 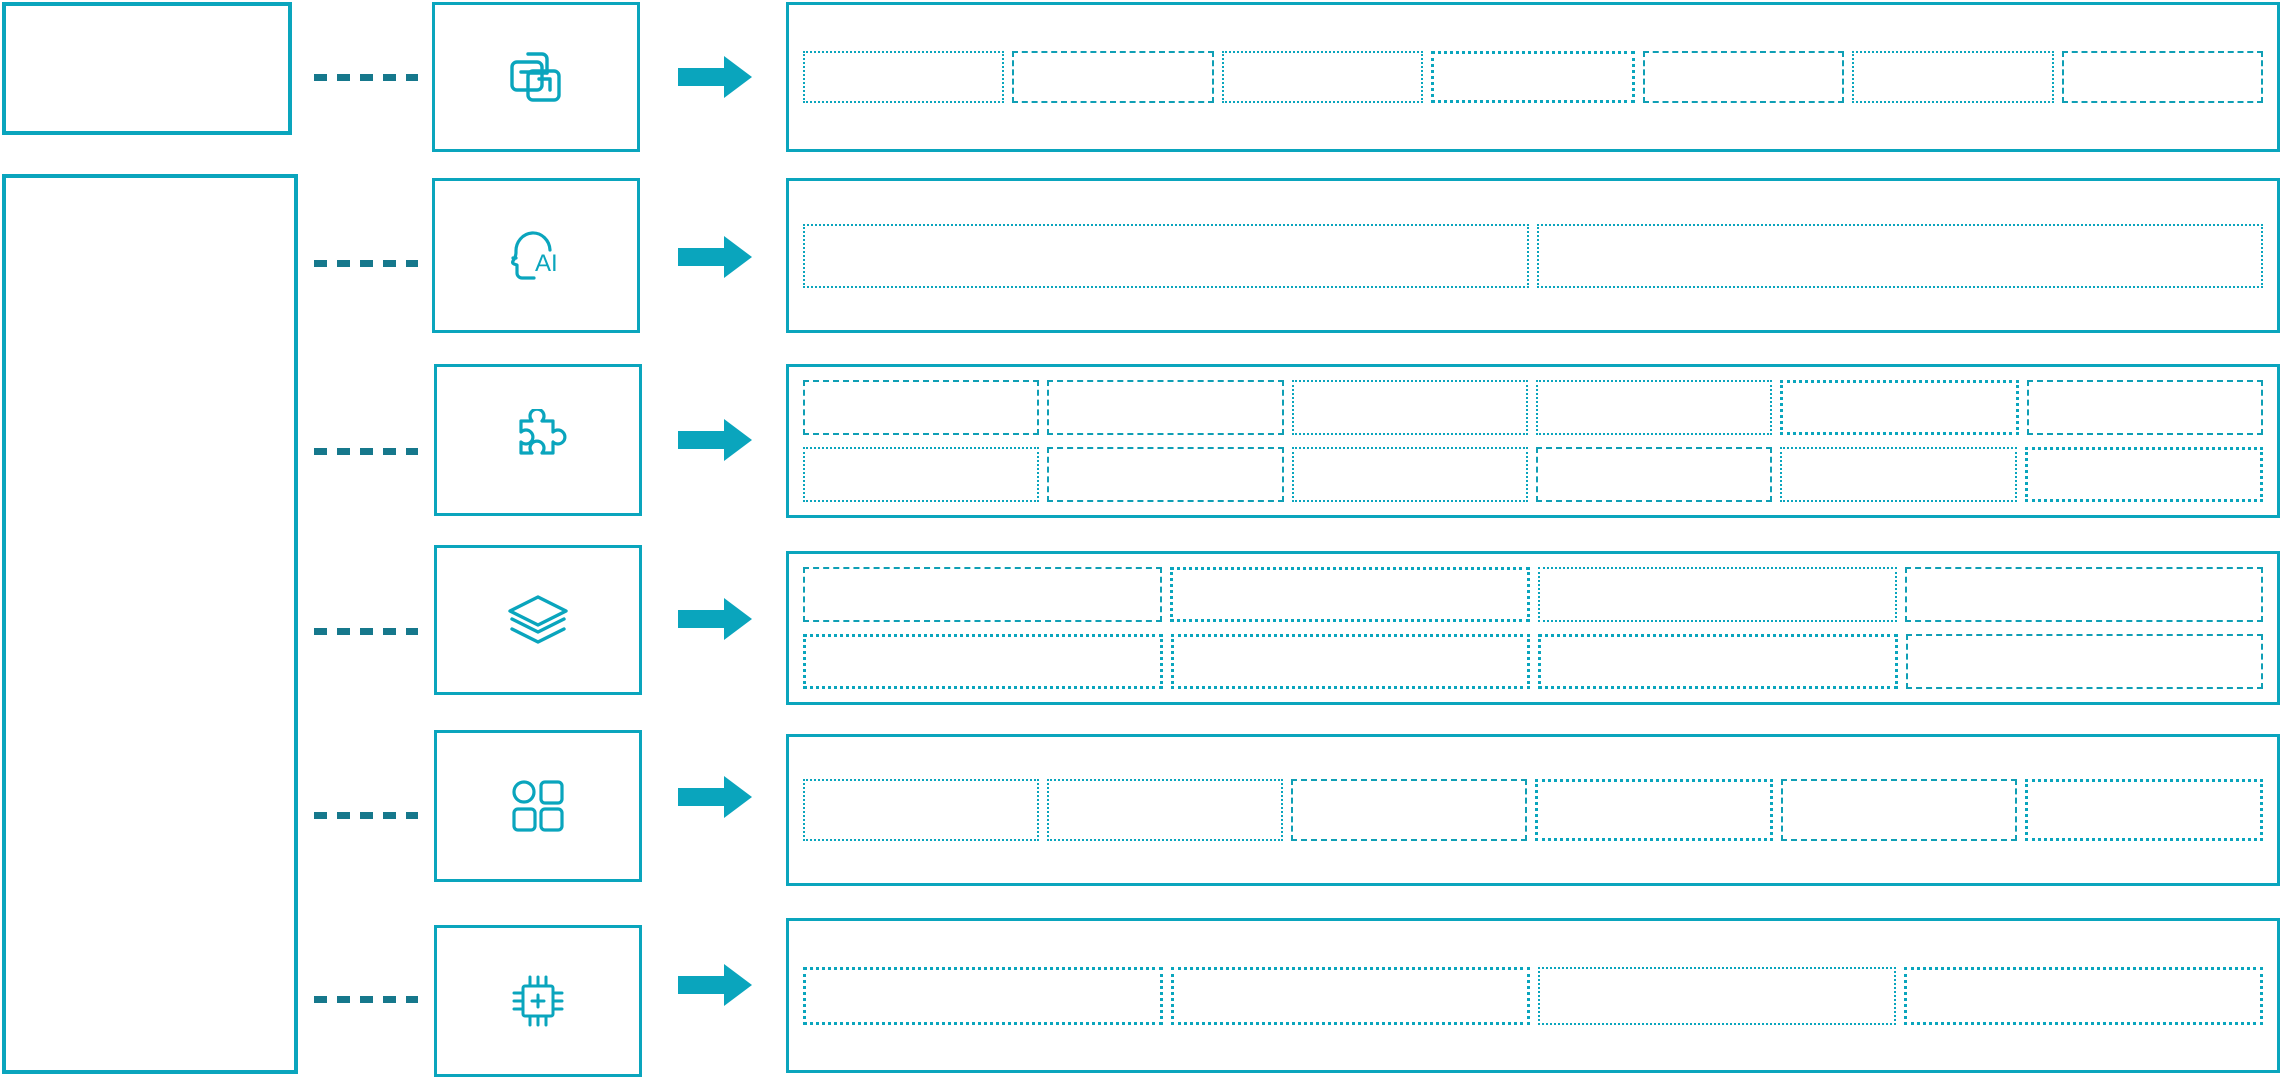 I want to click on left-column, so click(x=150, y=539).